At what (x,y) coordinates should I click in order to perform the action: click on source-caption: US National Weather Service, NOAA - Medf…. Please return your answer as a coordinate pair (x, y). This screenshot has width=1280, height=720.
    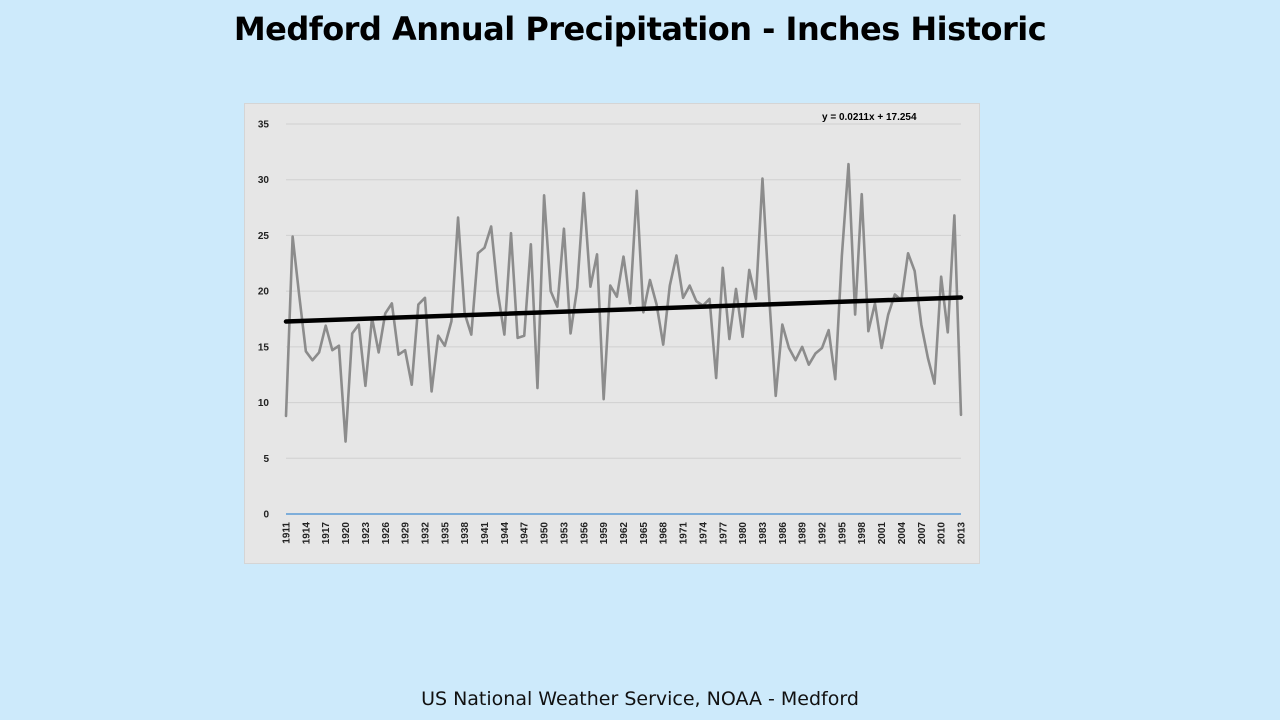
    Looking at the image, I should click on (640, 699).